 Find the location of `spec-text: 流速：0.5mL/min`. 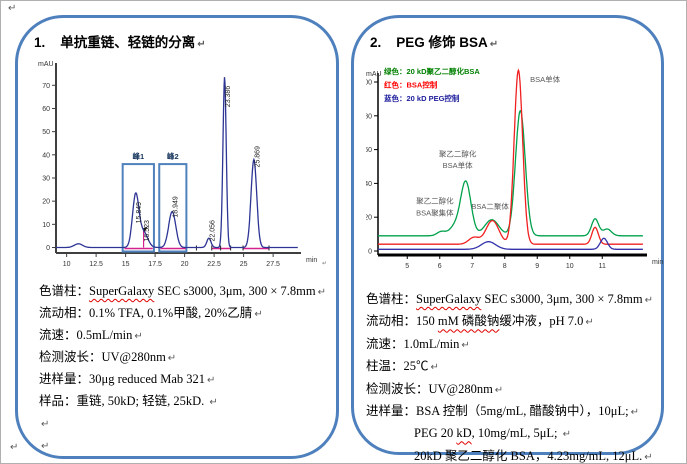

spec-text: 流速：0.5mL/min is located at coordinates (86, 335).